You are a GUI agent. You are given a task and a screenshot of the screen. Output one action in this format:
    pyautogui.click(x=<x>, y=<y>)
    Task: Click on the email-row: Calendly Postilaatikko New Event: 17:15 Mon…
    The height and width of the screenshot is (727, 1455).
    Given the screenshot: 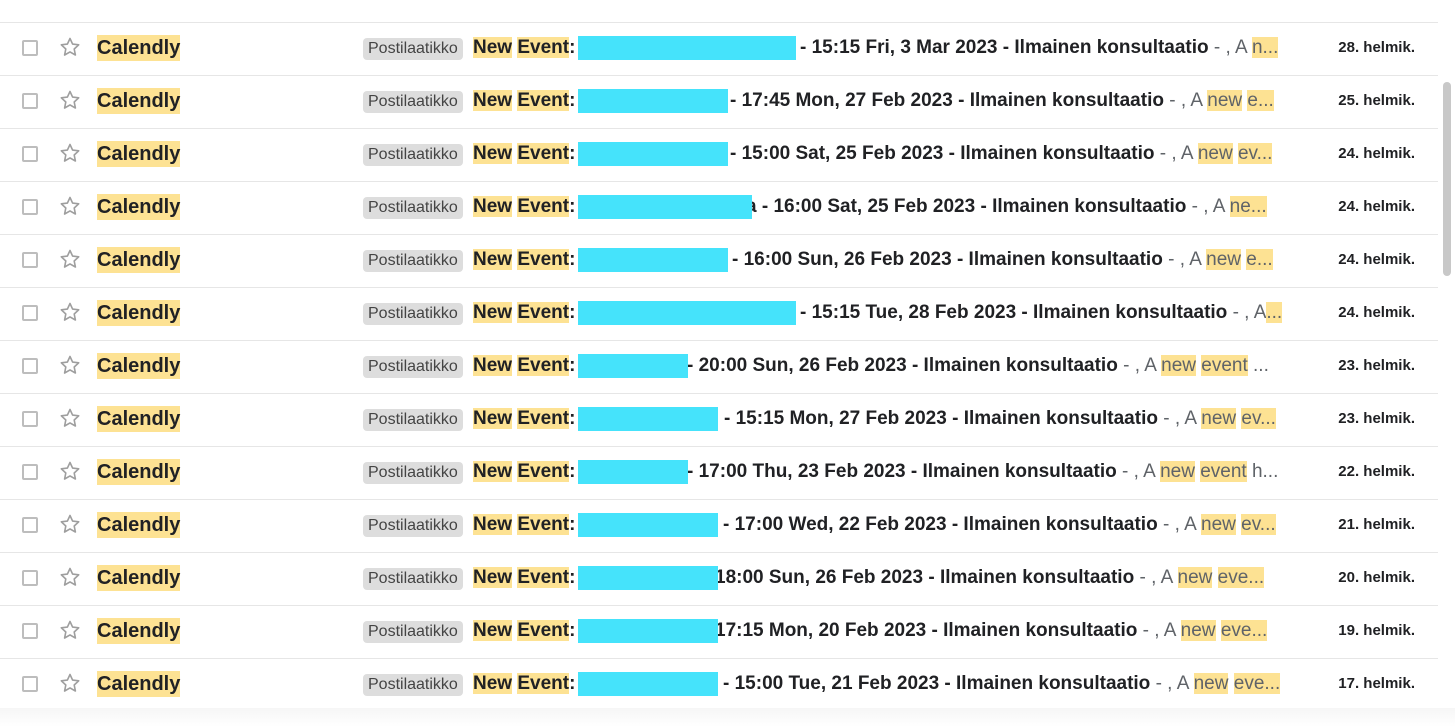 What is the action you would take?
    pyautogui.click(x=719, y=632)
    